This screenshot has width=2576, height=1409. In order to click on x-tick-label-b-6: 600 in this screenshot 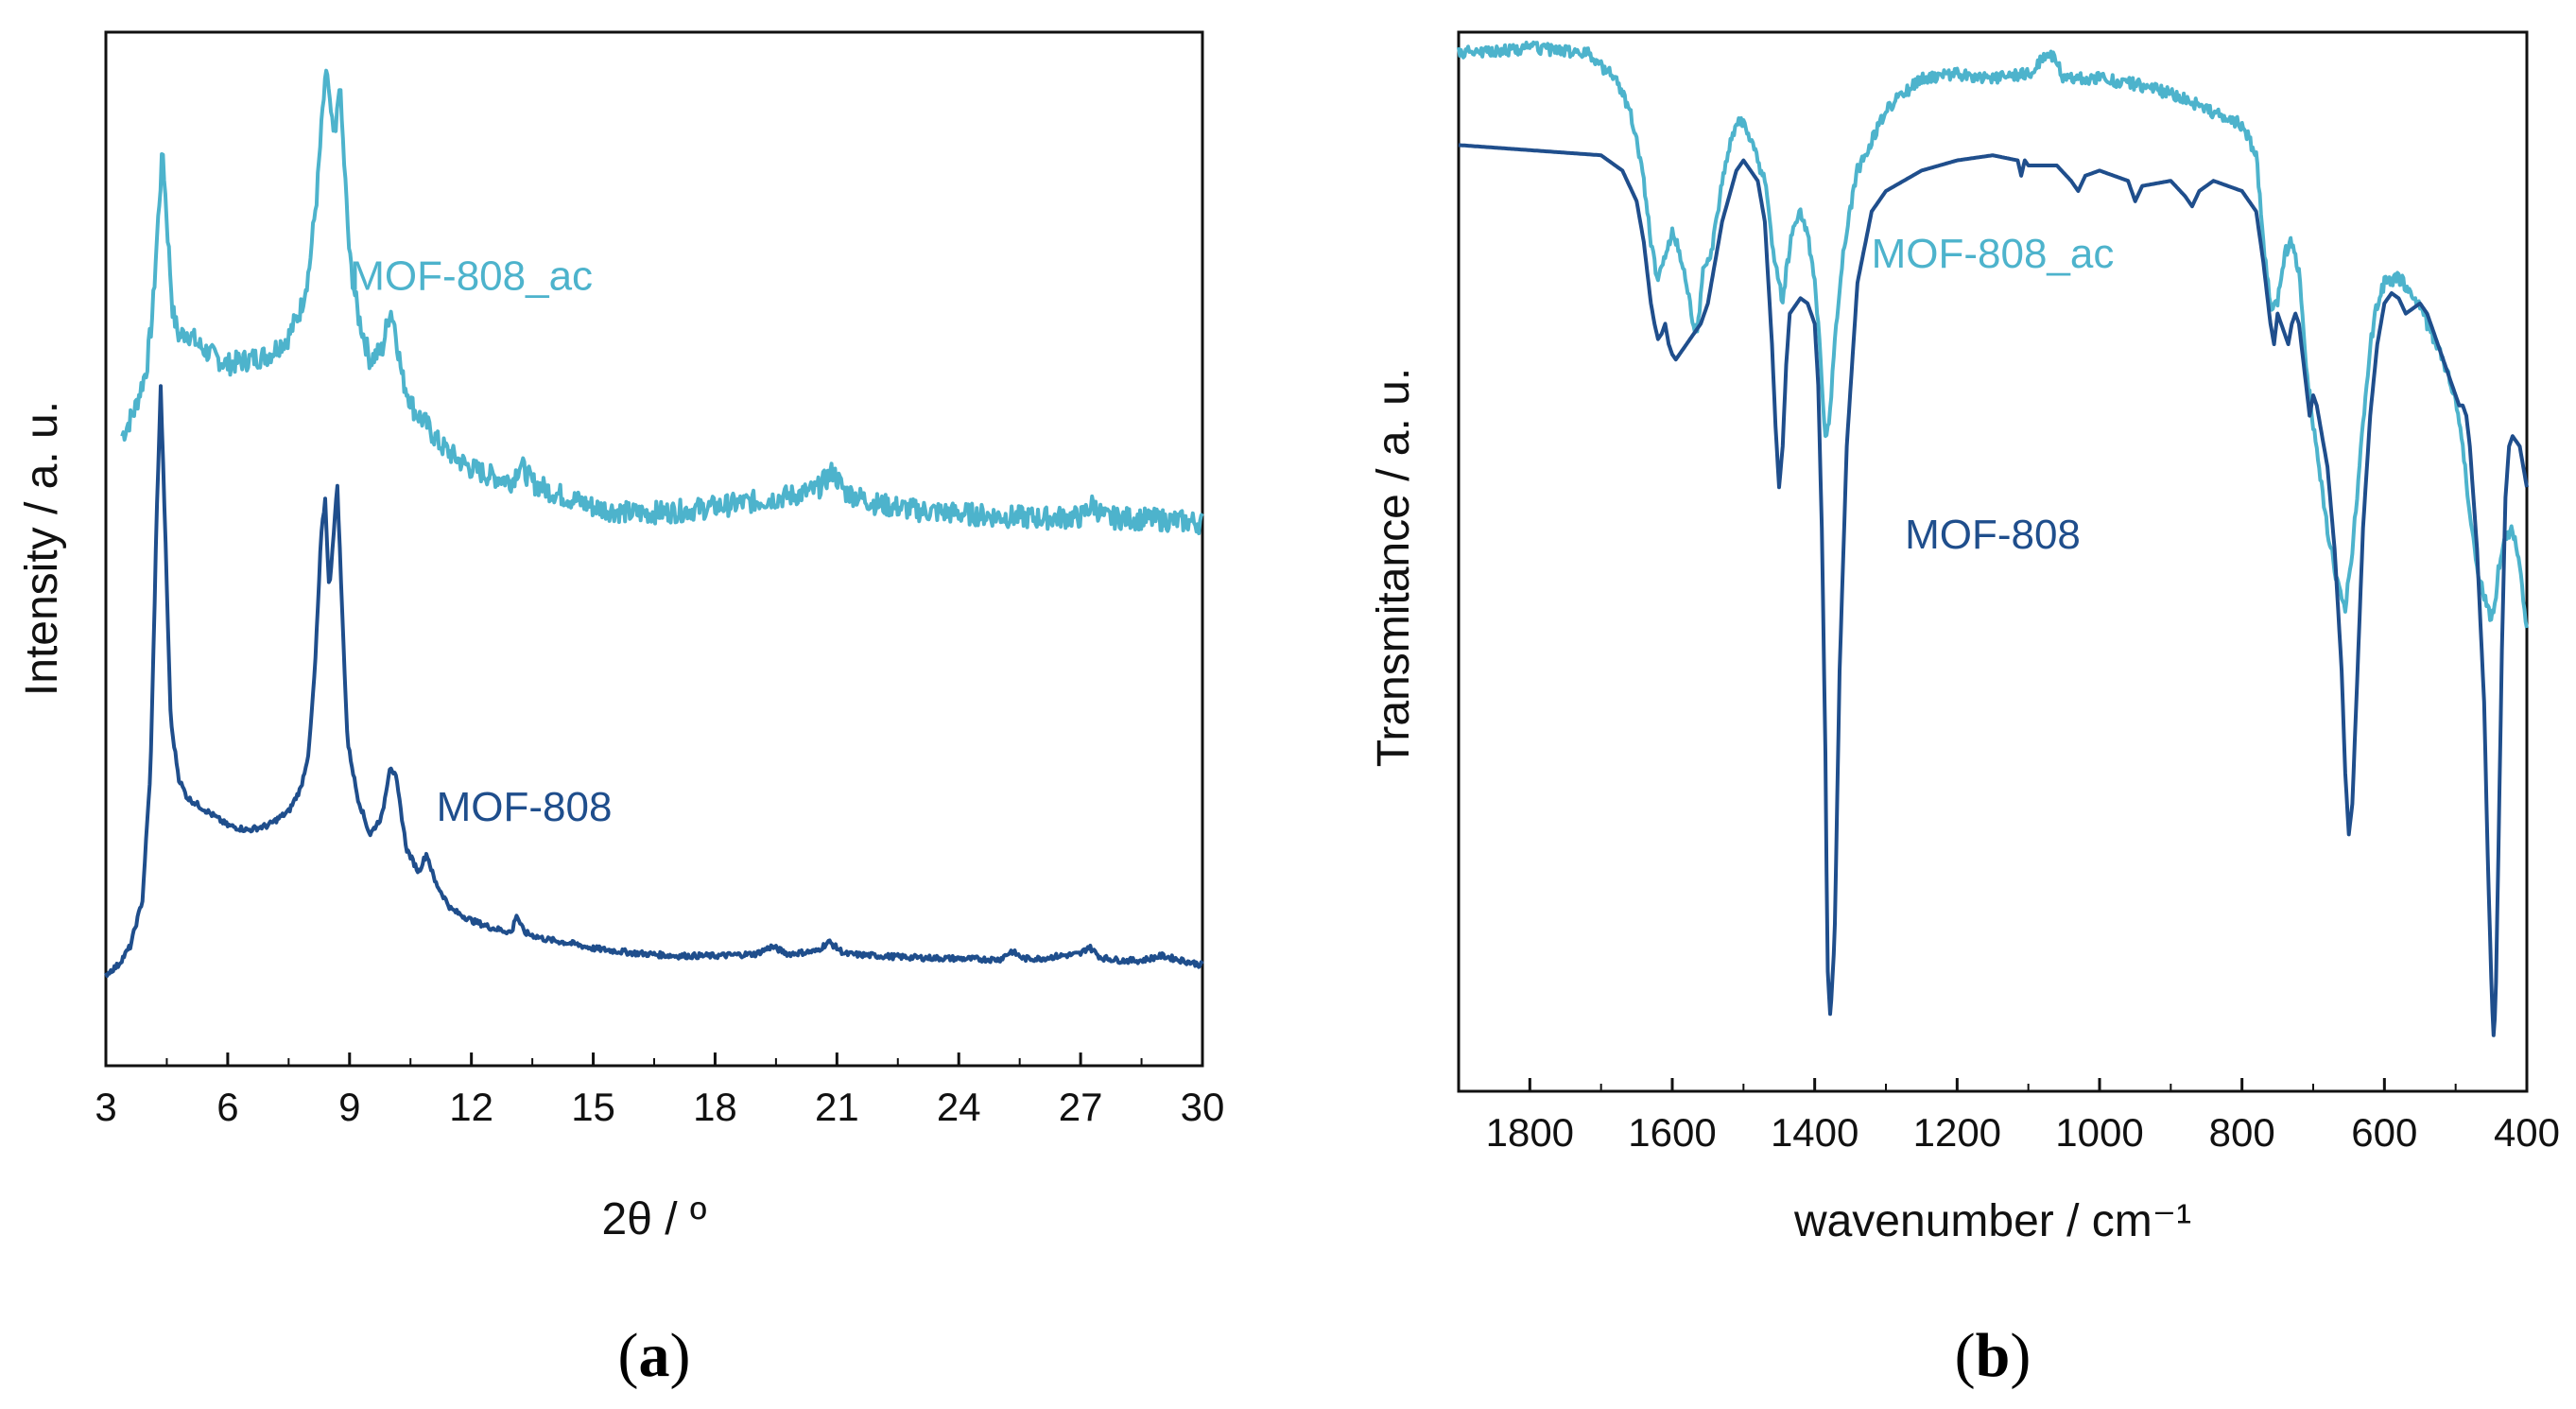, I will do `click(2384, 1132)`.